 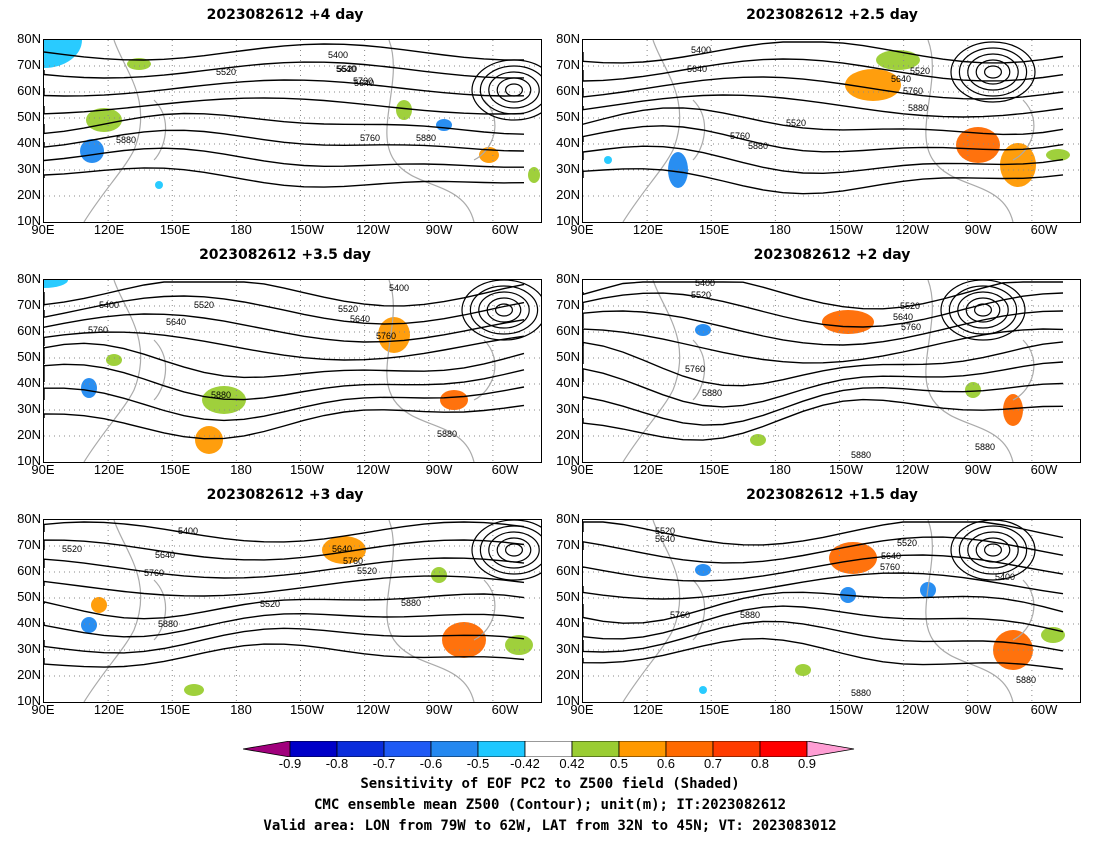 I want to click on colorbar-tick-label: -0.42, so click(x=525, y=763).